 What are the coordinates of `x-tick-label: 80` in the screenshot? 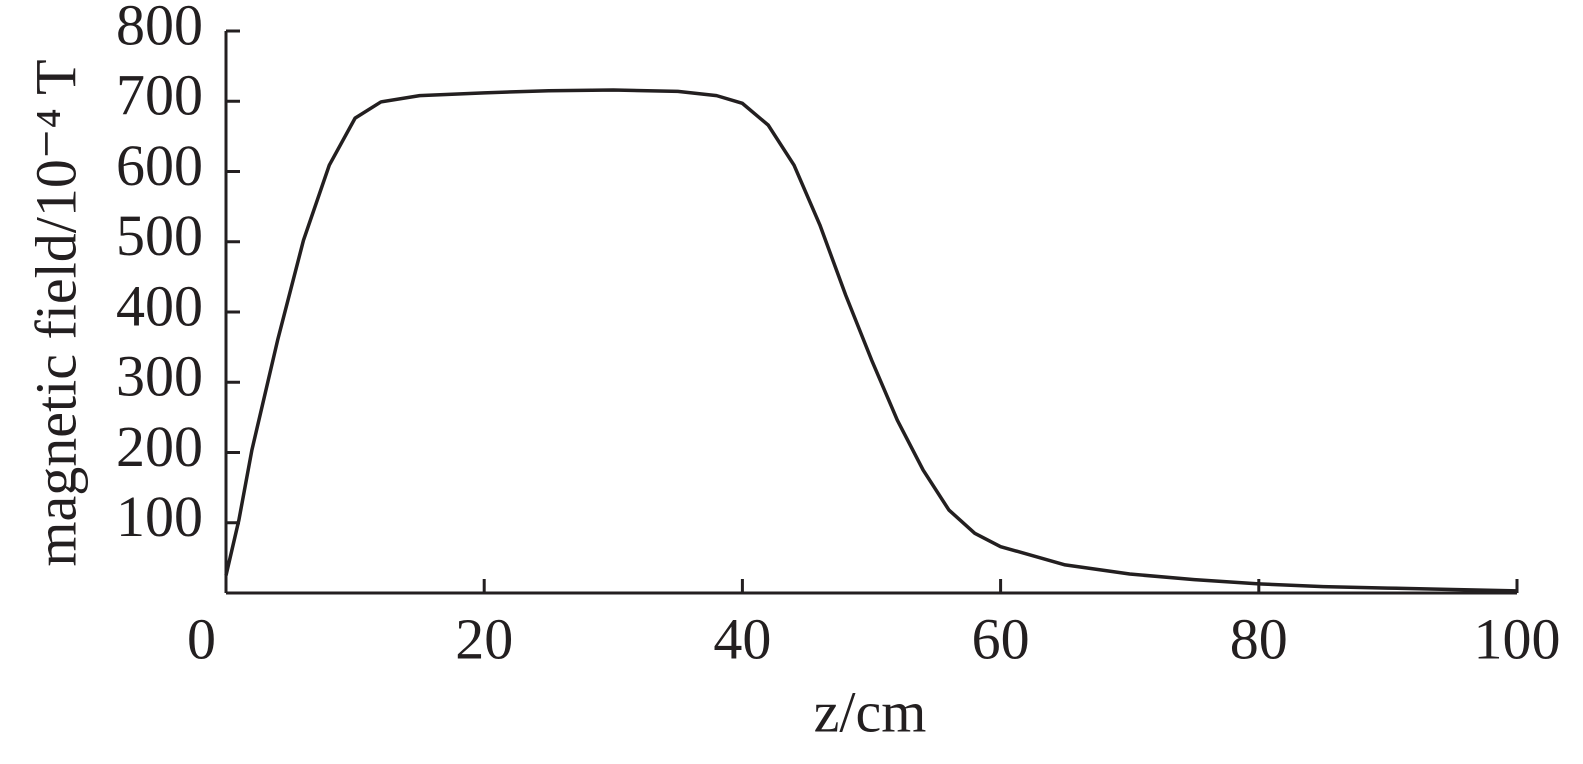 It's located at (1259, 638).